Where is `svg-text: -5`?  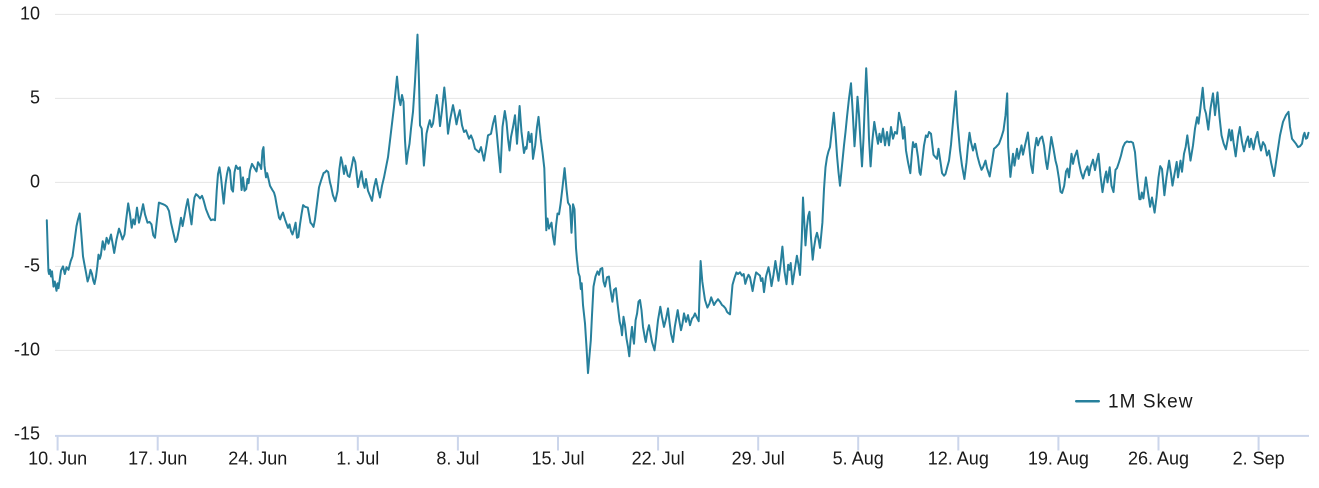
svg-text: -5 is located at coordinates (32, 266).